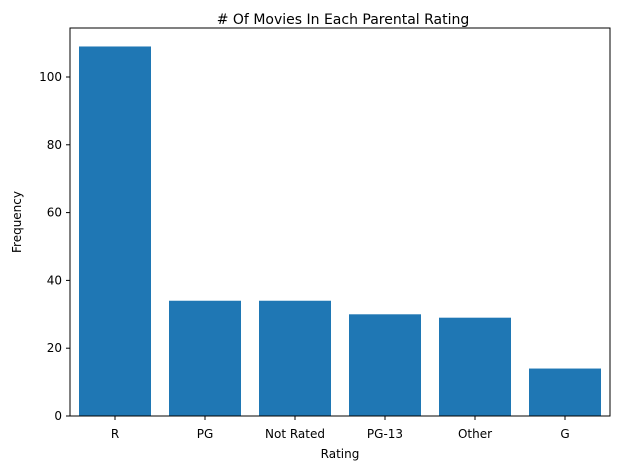 Image resolution: width=618 pixels, height=470 pixels. What do you see at coordinates (343, 20) in the screenshot?
I see `chart-title: # Of Movies In Each Parental Rating` at bounding box center [343, 20].